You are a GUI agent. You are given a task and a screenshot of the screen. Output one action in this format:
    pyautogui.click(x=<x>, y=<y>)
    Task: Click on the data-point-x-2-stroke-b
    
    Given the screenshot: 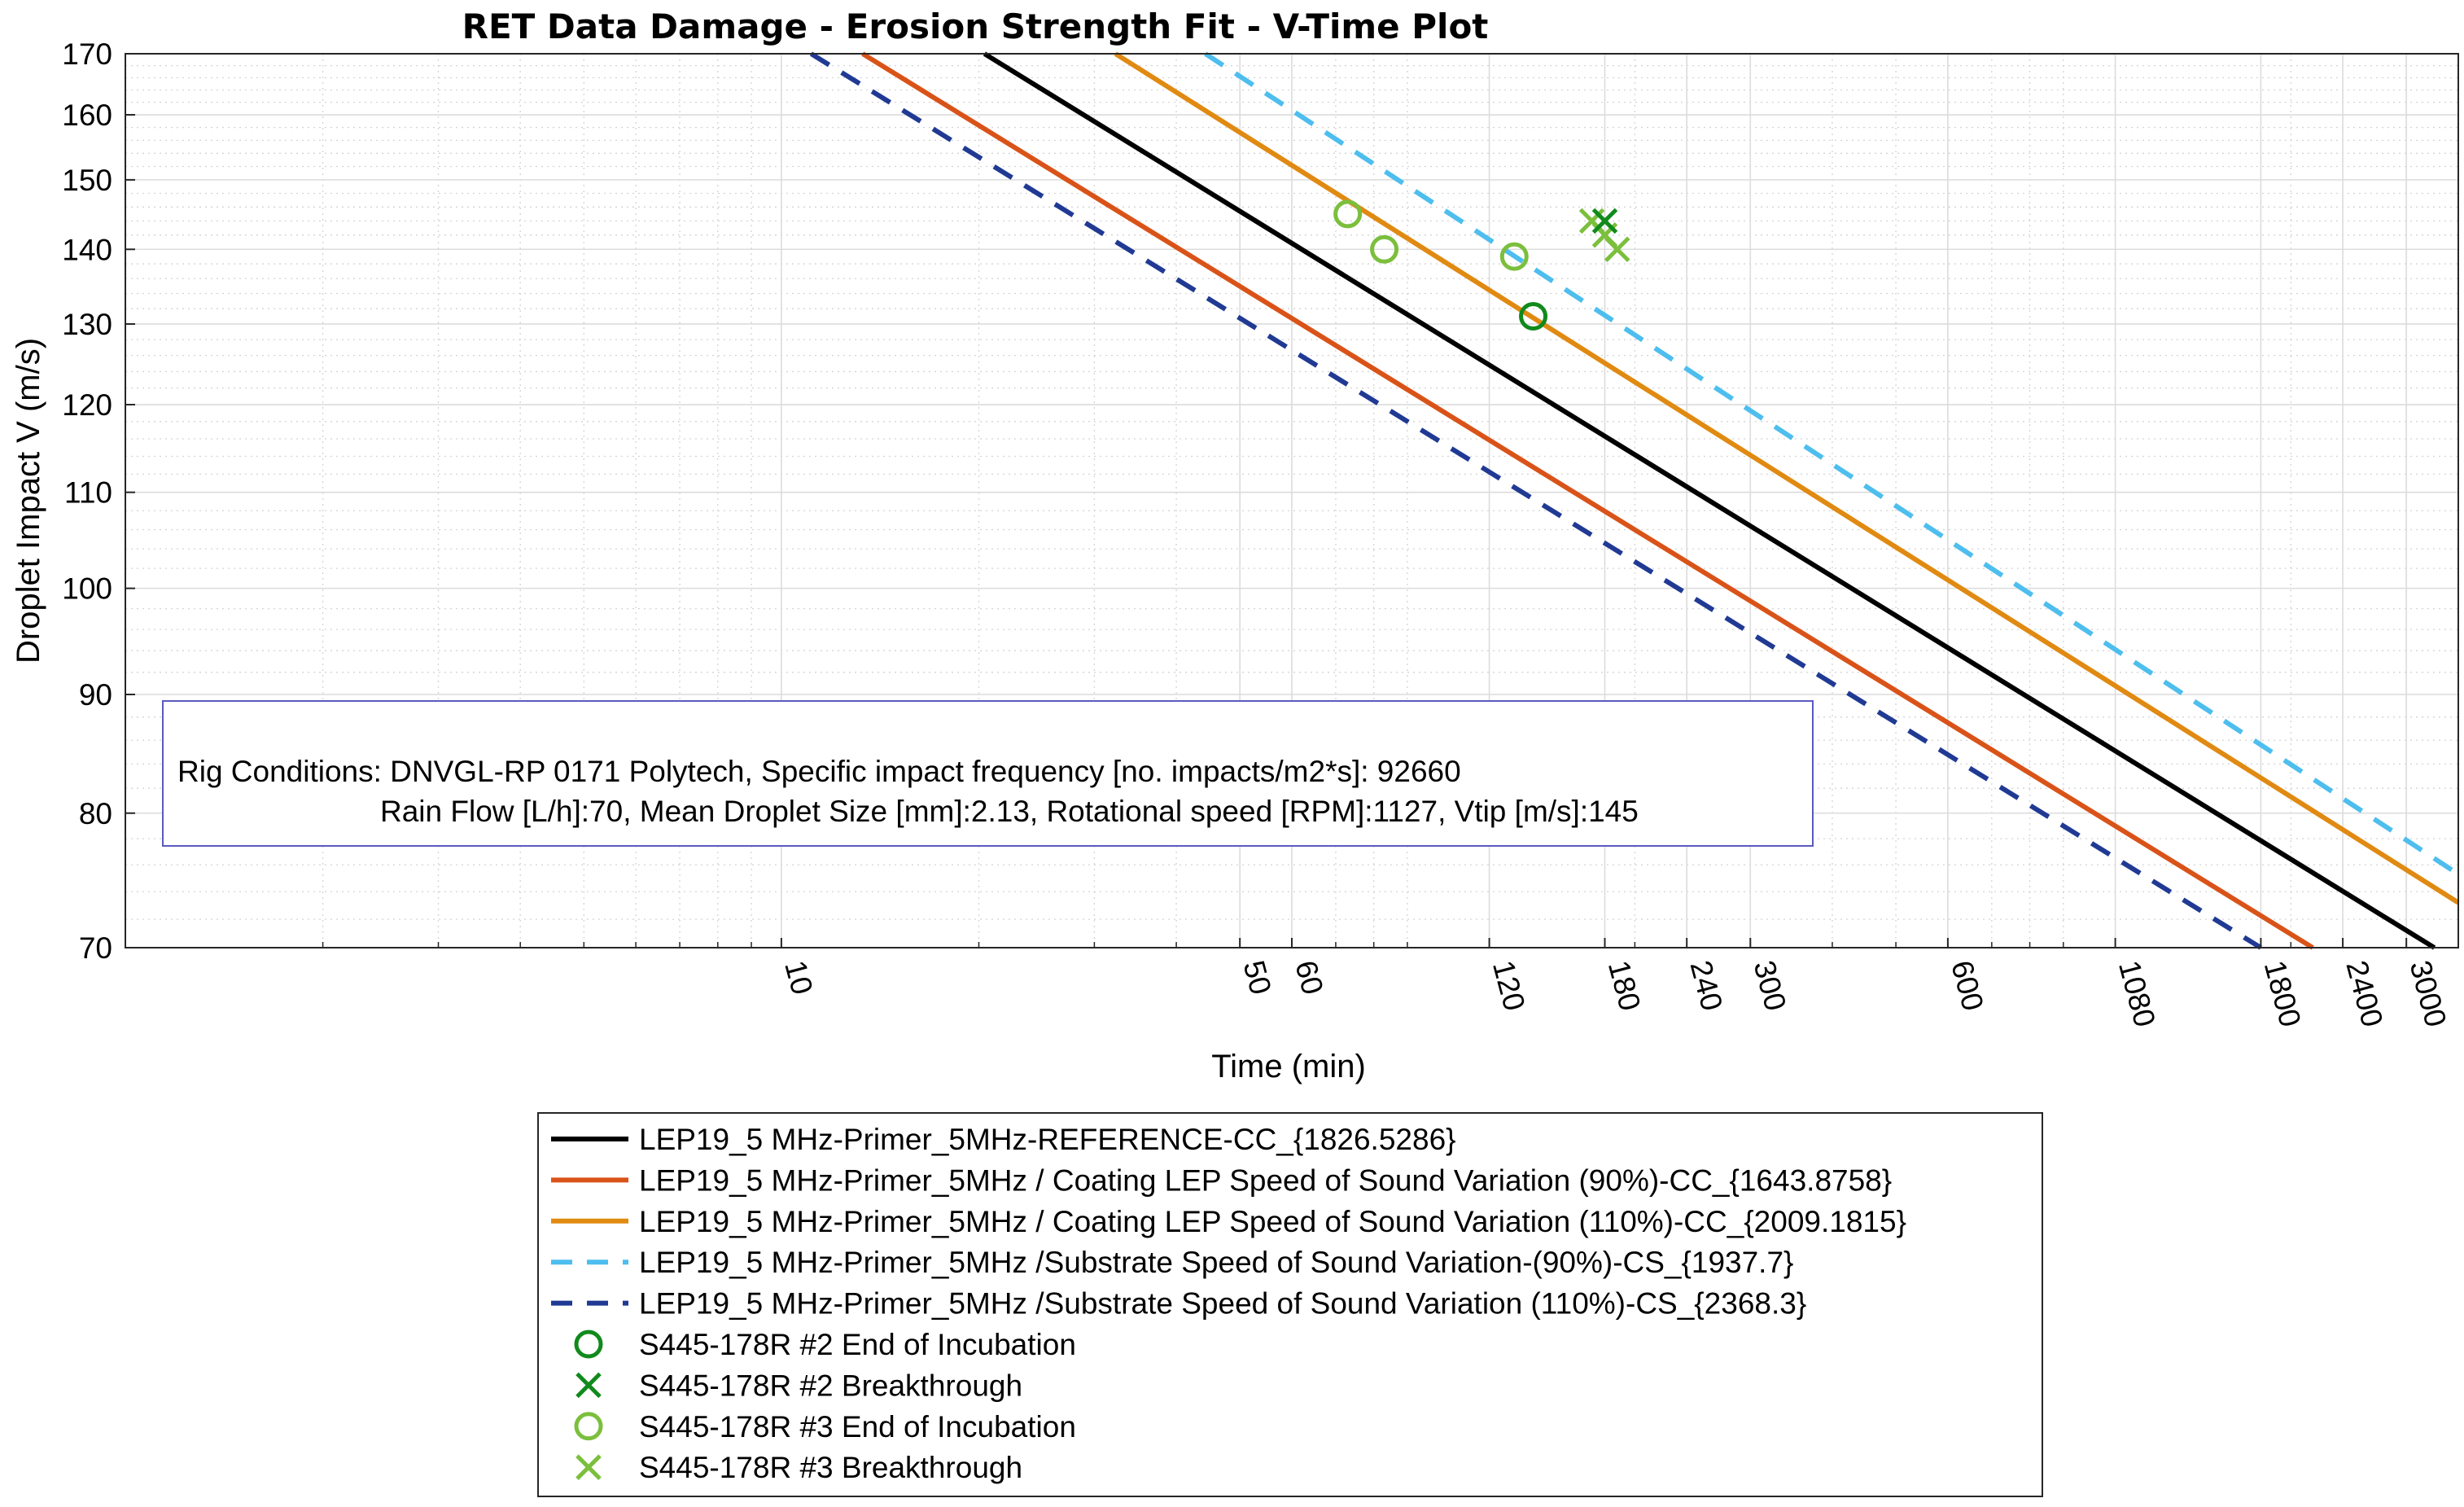 What is the action you would take?
    pyautogui.click(x=1605, y=221)
    